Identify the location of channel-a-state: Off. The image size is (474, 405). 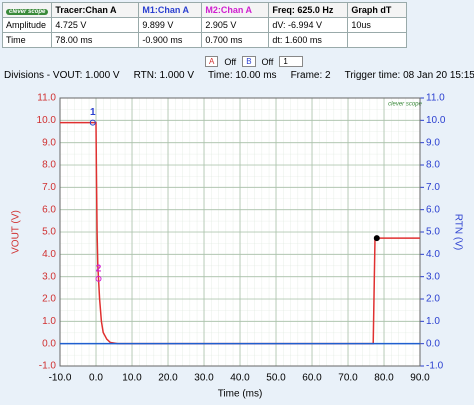
(230, 61).